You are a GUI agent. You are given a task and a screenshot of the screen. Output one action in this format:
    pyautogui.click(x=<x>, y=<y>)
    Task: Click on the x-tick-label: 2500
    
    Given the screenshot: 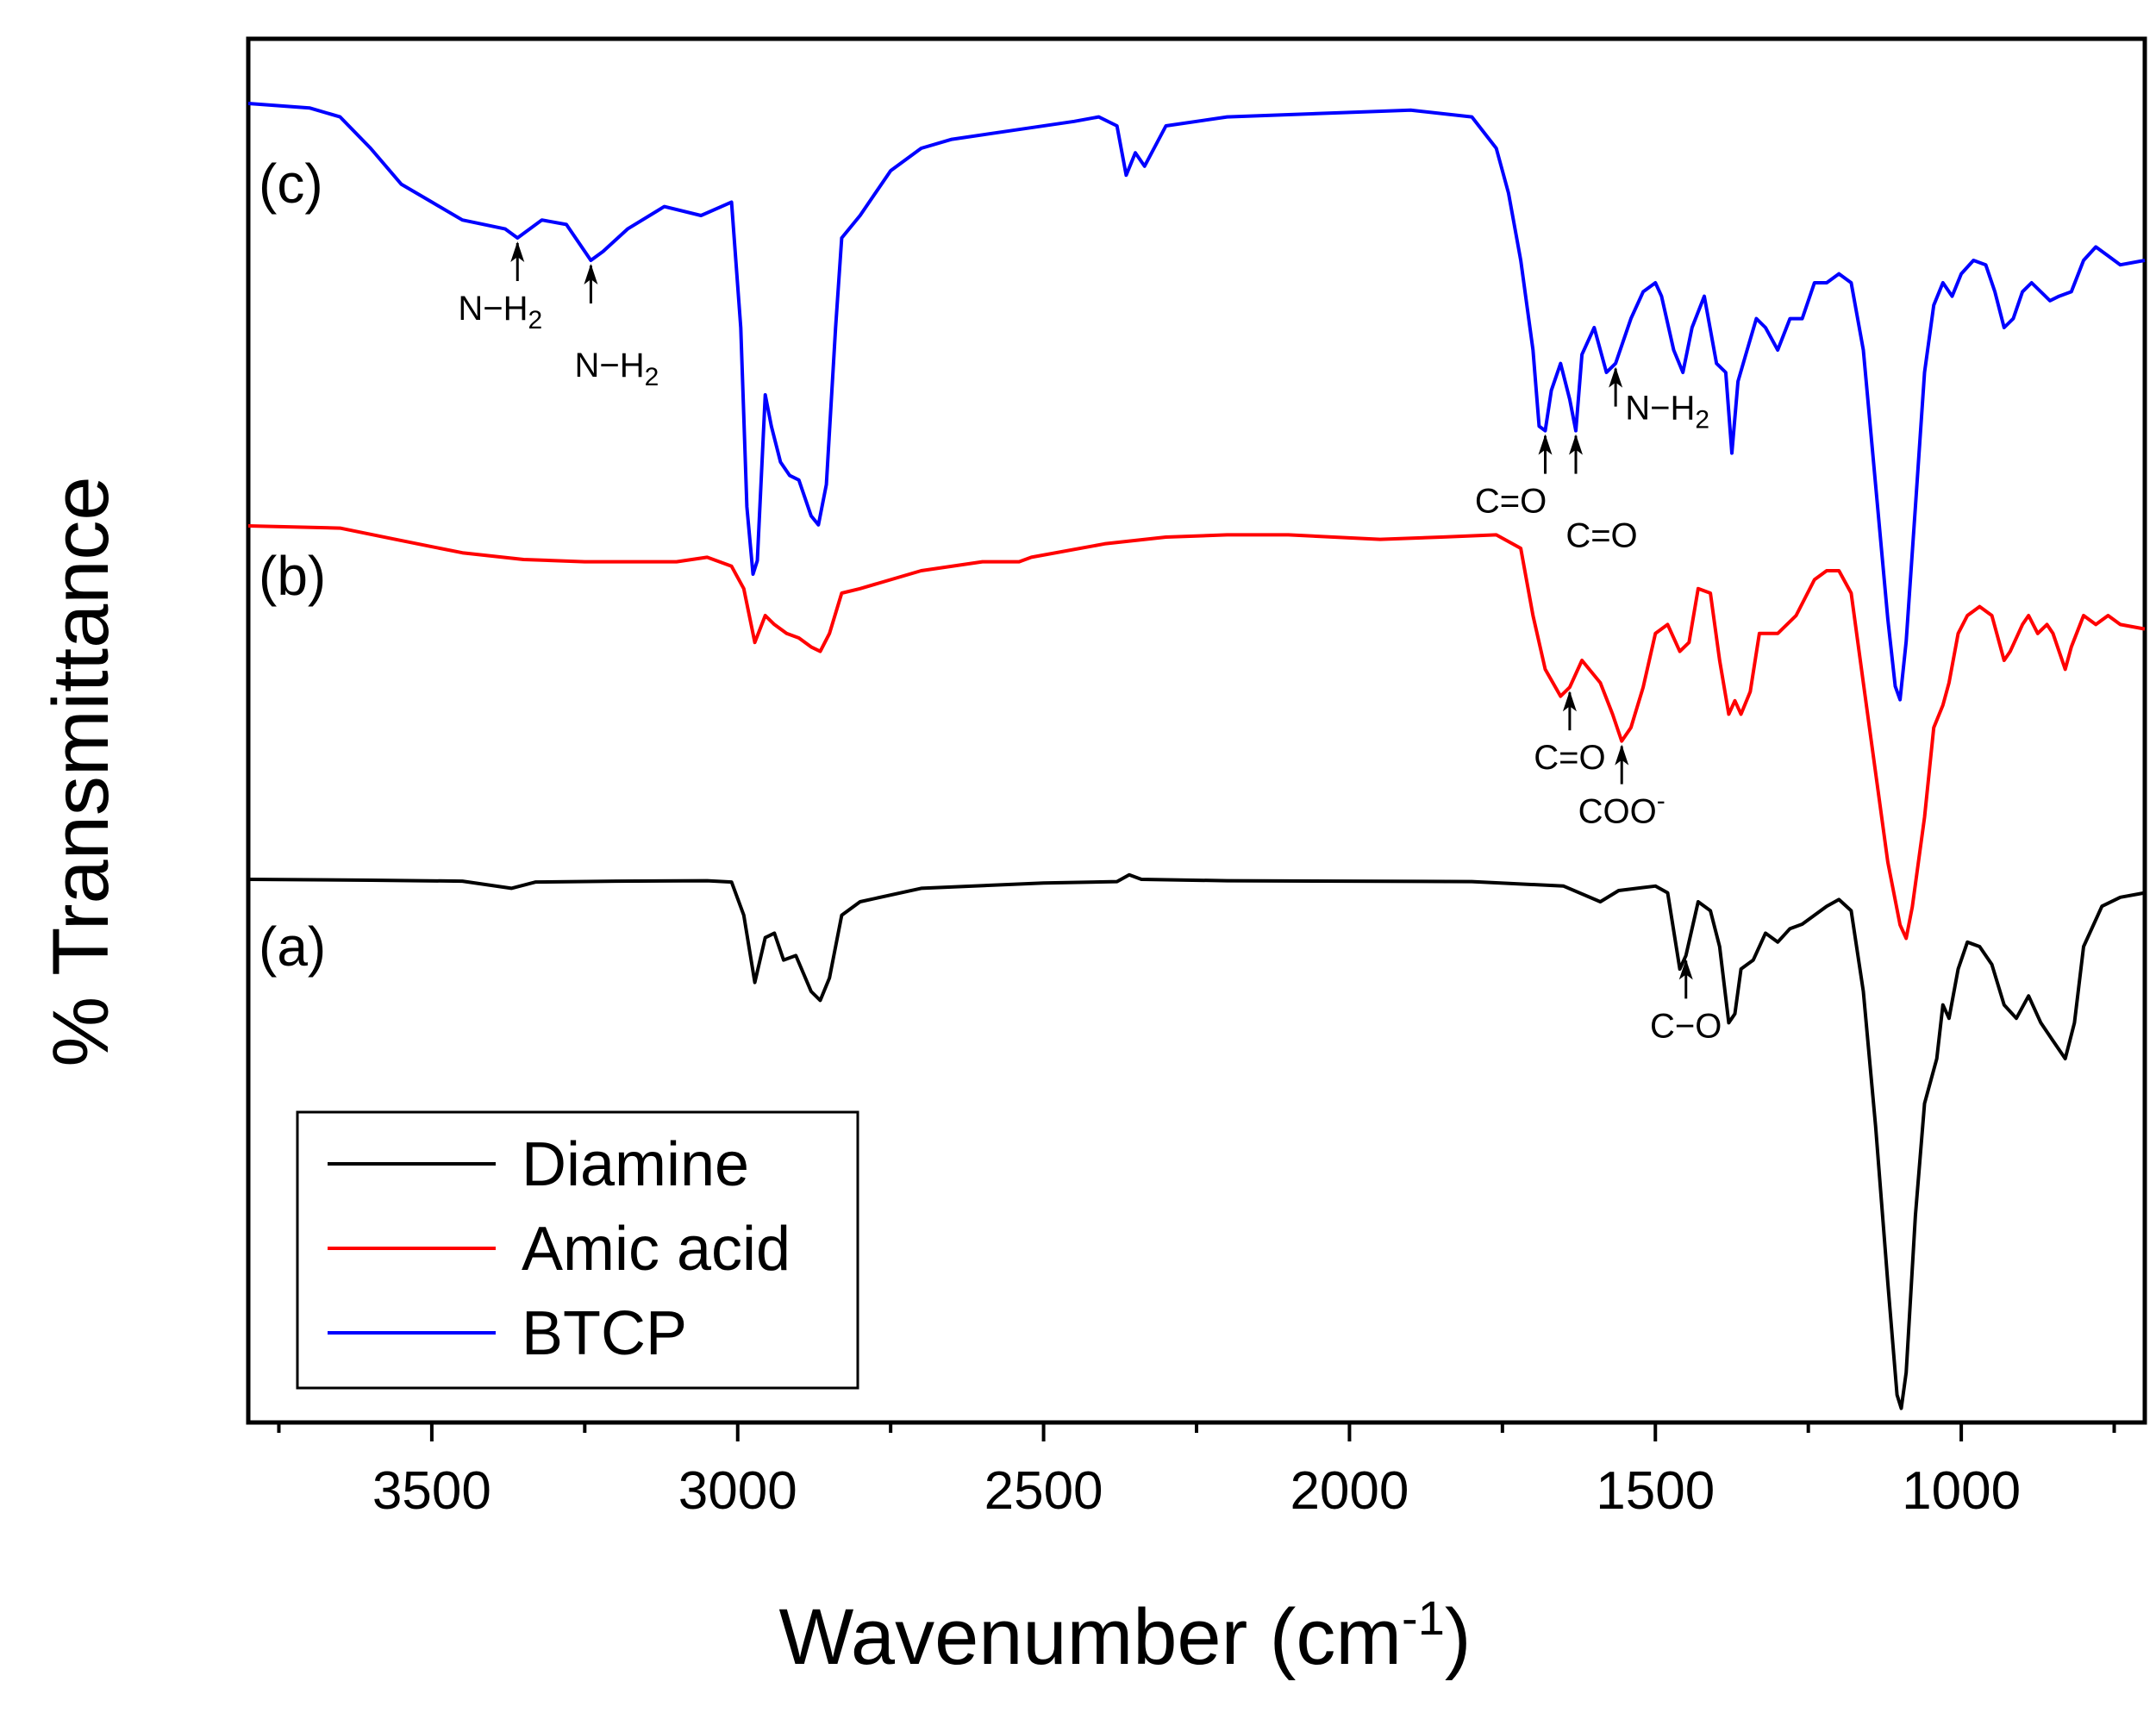 What is the action you would take?
    pyautogui.click(x=1043, y=1491)
    